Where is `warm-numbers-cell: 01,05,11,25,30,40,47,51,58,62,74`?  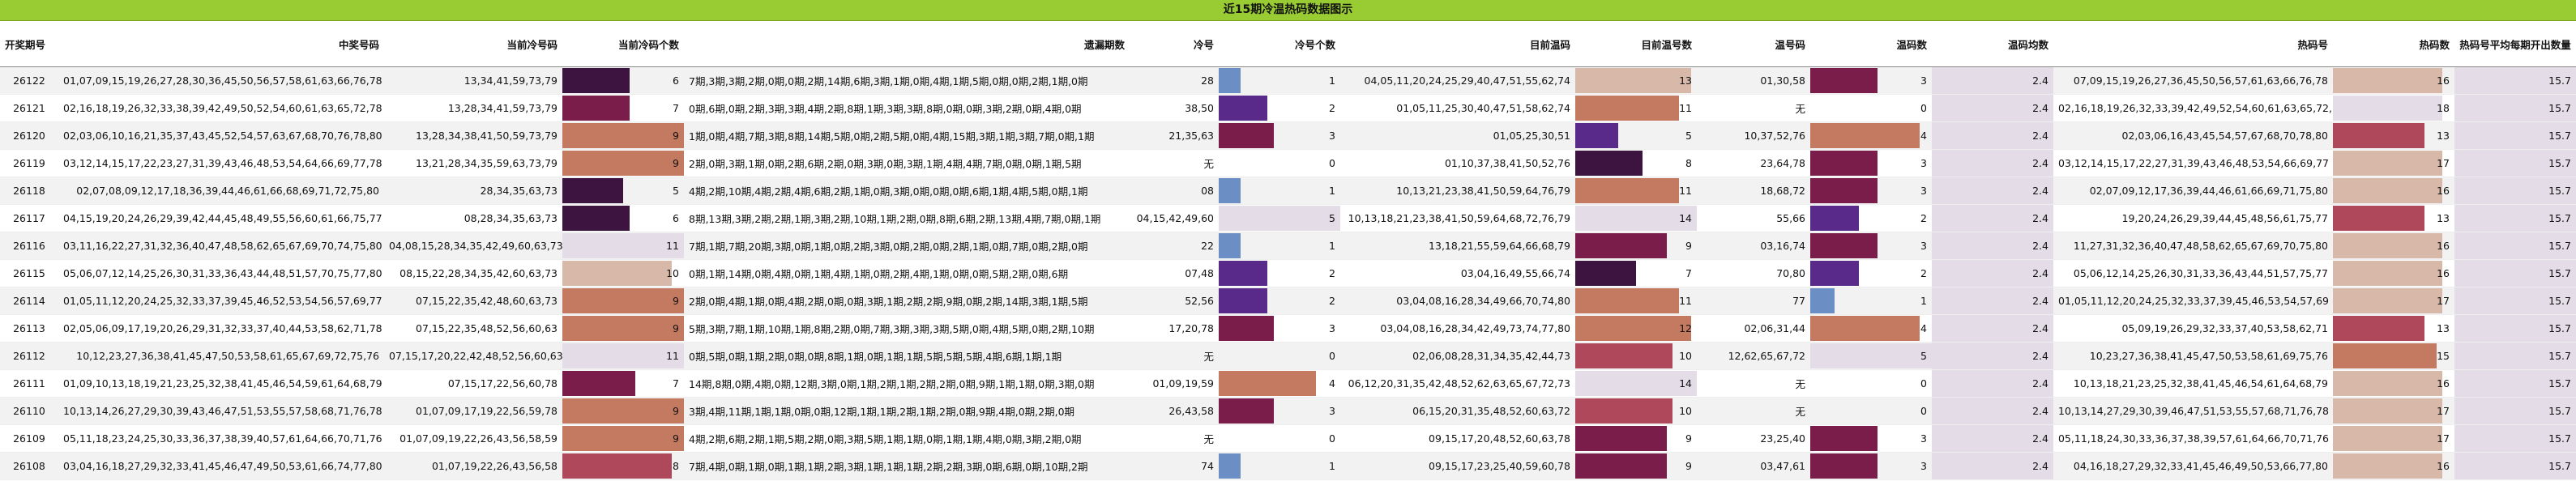
warm-numbers-cell: 01,05,11,25,30,40,47,51,58,62,74 is located at coordinates (1457, 108).